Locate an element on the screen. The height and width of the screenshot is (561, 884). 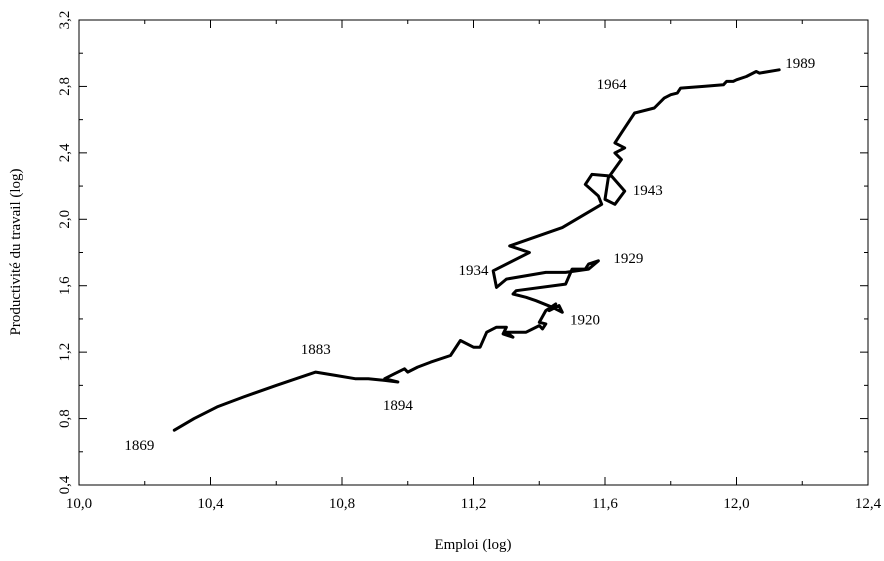
year-label-1869: 1869 is located at coordinates (139, 446).